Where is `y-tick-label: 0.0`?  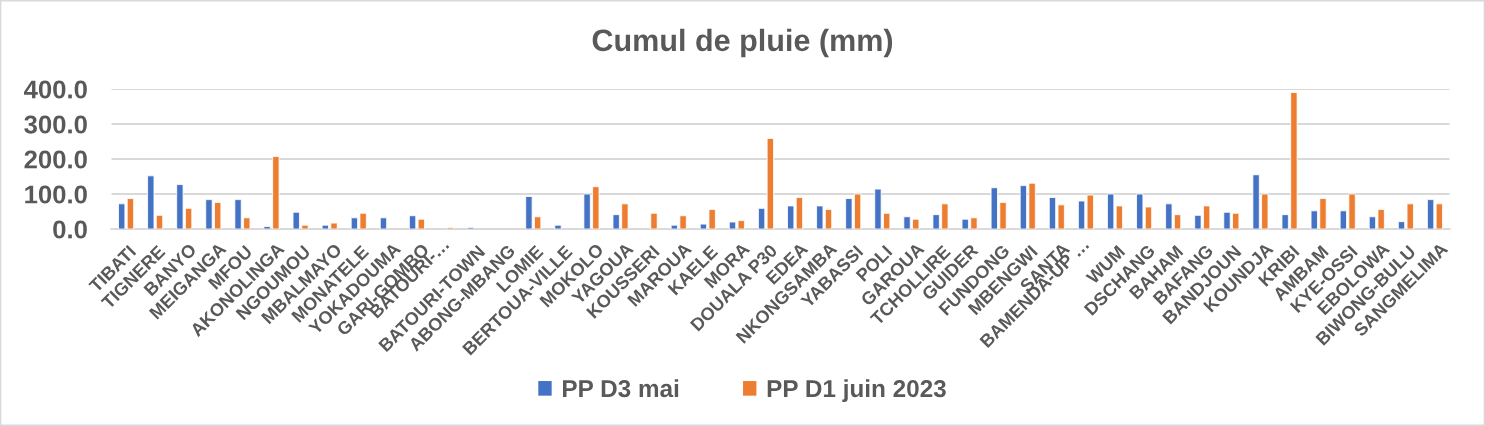 y-tick-label: 0.0 is located at coordinates (70, 229).